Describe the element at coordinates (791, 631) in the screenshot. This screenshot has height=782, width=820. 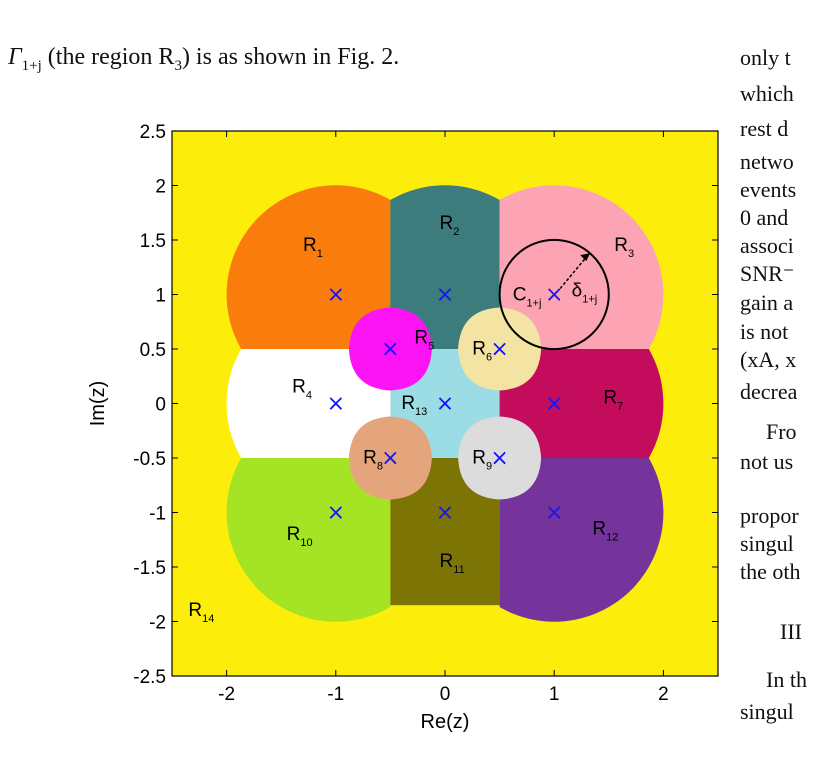
I see `right-column-line: III` at that location.